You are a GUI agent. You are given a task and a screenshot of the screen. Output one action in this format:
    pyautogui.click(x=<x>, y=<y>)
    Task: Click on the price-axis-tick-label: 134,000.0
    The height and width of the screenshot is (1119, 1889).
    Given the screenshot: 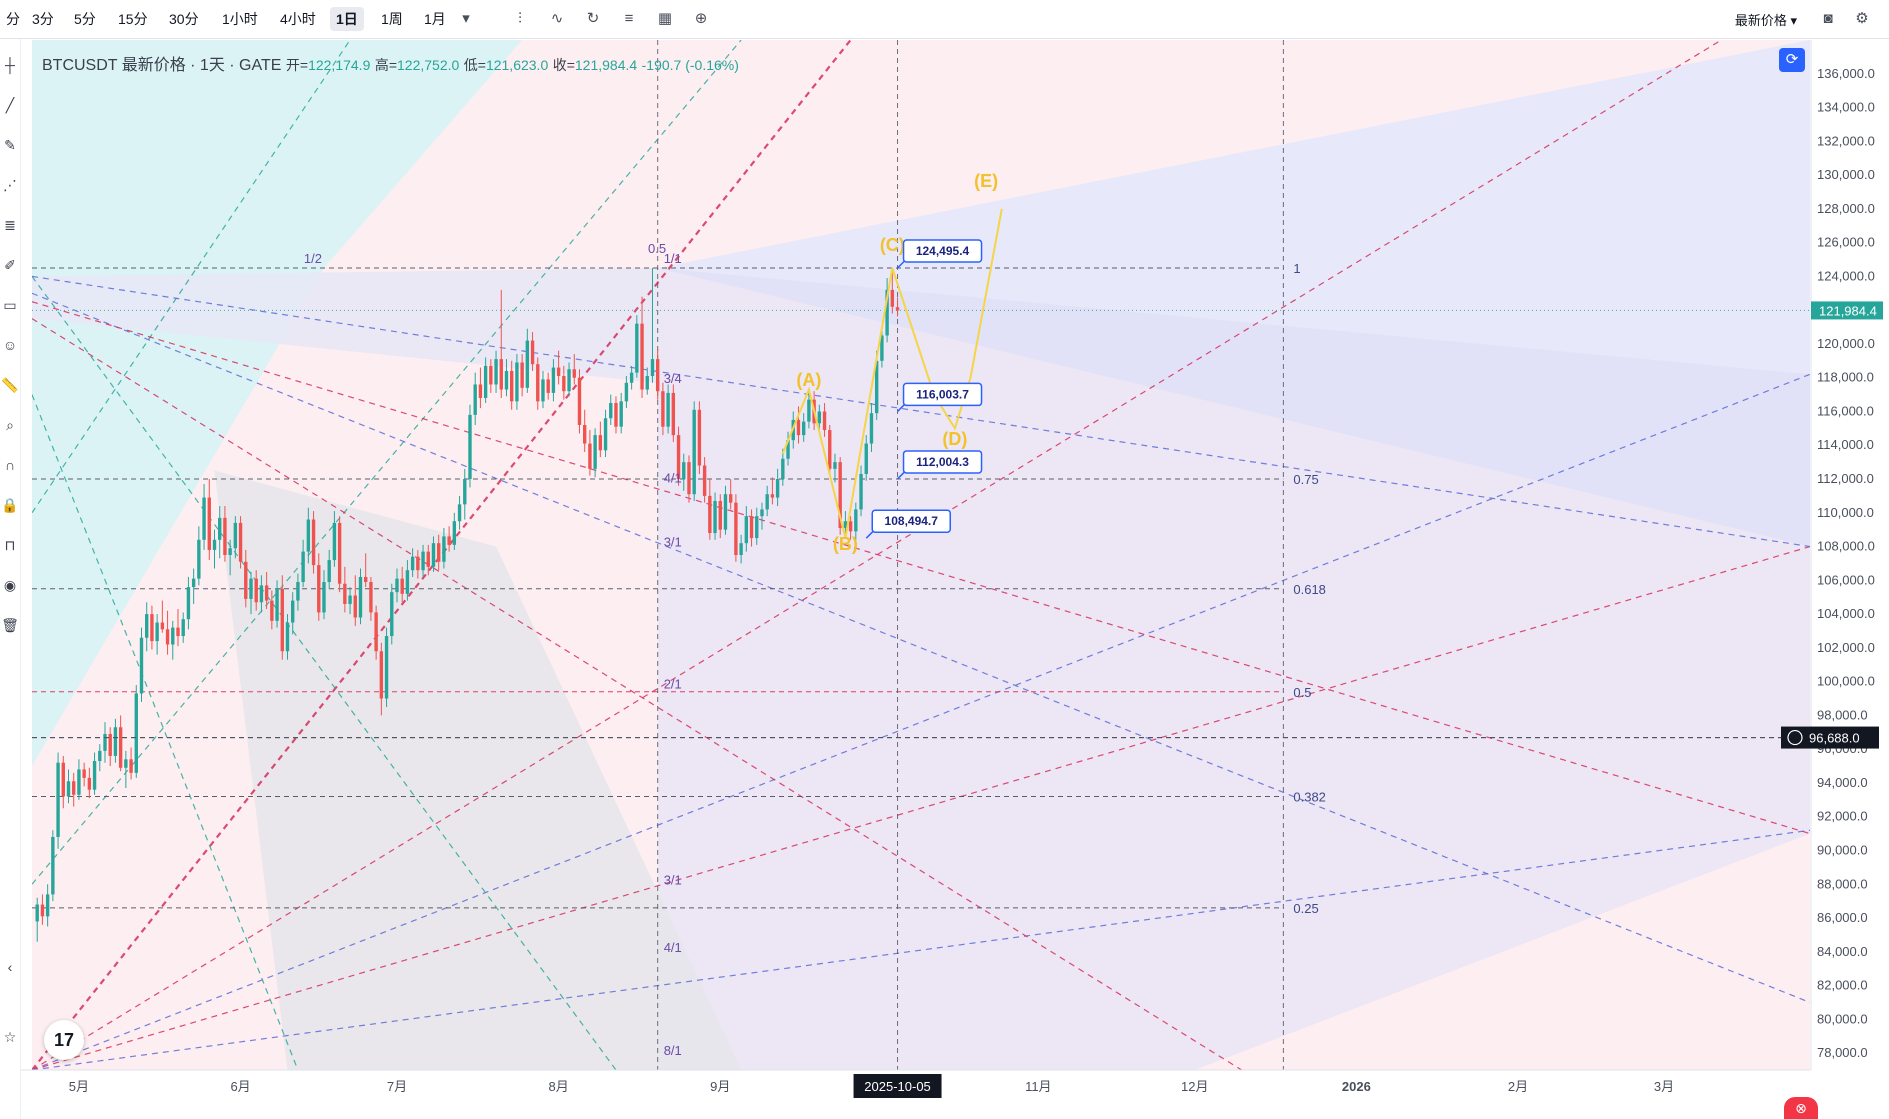 What is the action you would take?
    pyautogui.click(x=1846, y=107)
    